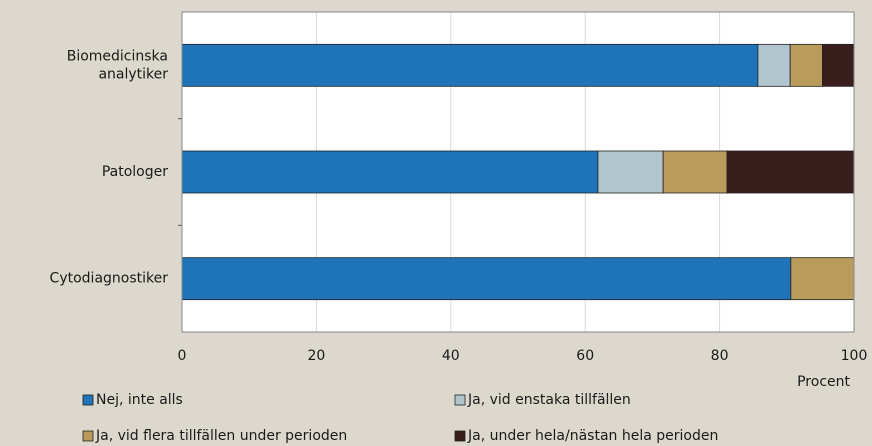 The image size is (872, 446). What do you see at coordinates (182, 356) in the screenshot?
I see `x-tick-label: 0` at bounding box center [182, 356].